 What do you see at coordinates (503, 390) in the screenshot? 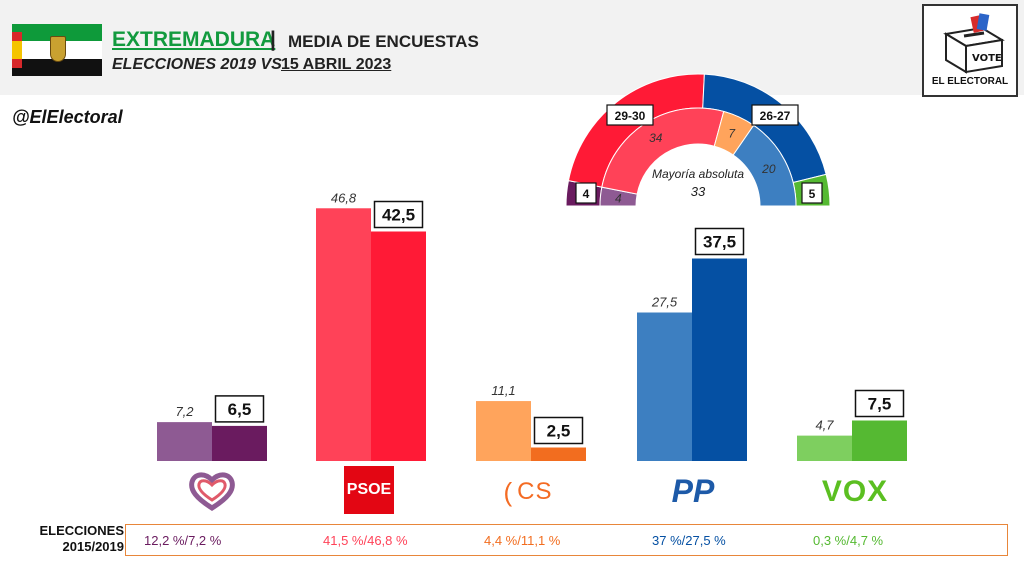
I see `label-2019-cs: 11,1` at bounding box center [503, 390].